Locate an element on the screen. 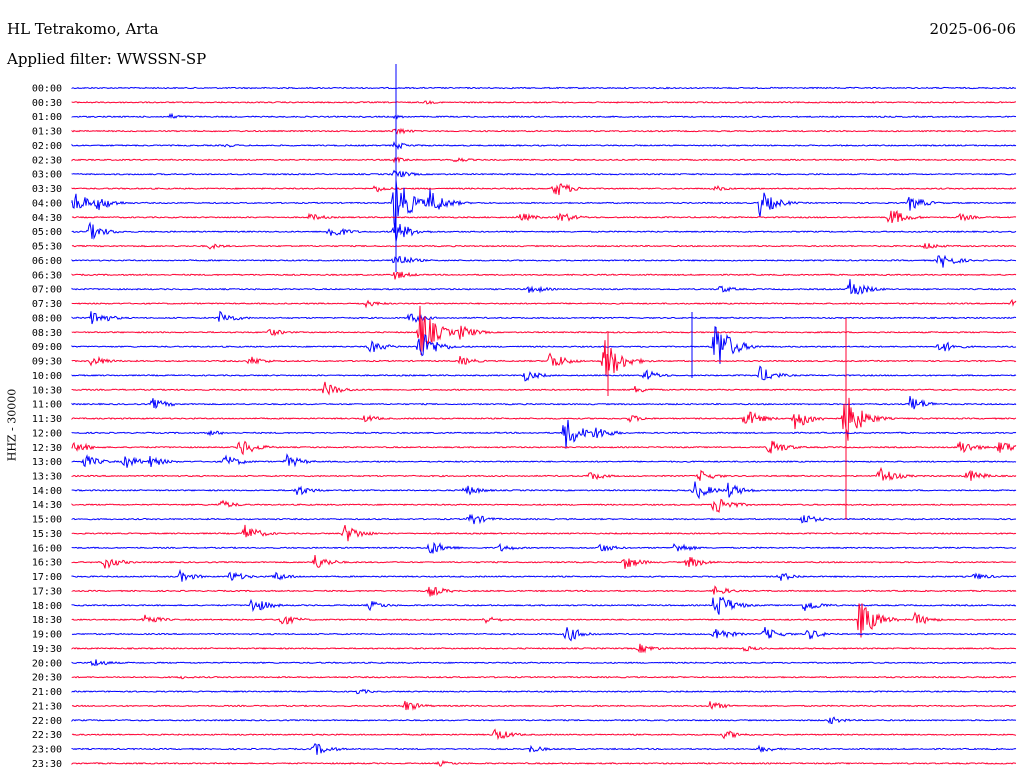 Image resolution: width=1024 pixels, height=780 pixels. time-label: 09:00 is located at coordinates (47, 347).